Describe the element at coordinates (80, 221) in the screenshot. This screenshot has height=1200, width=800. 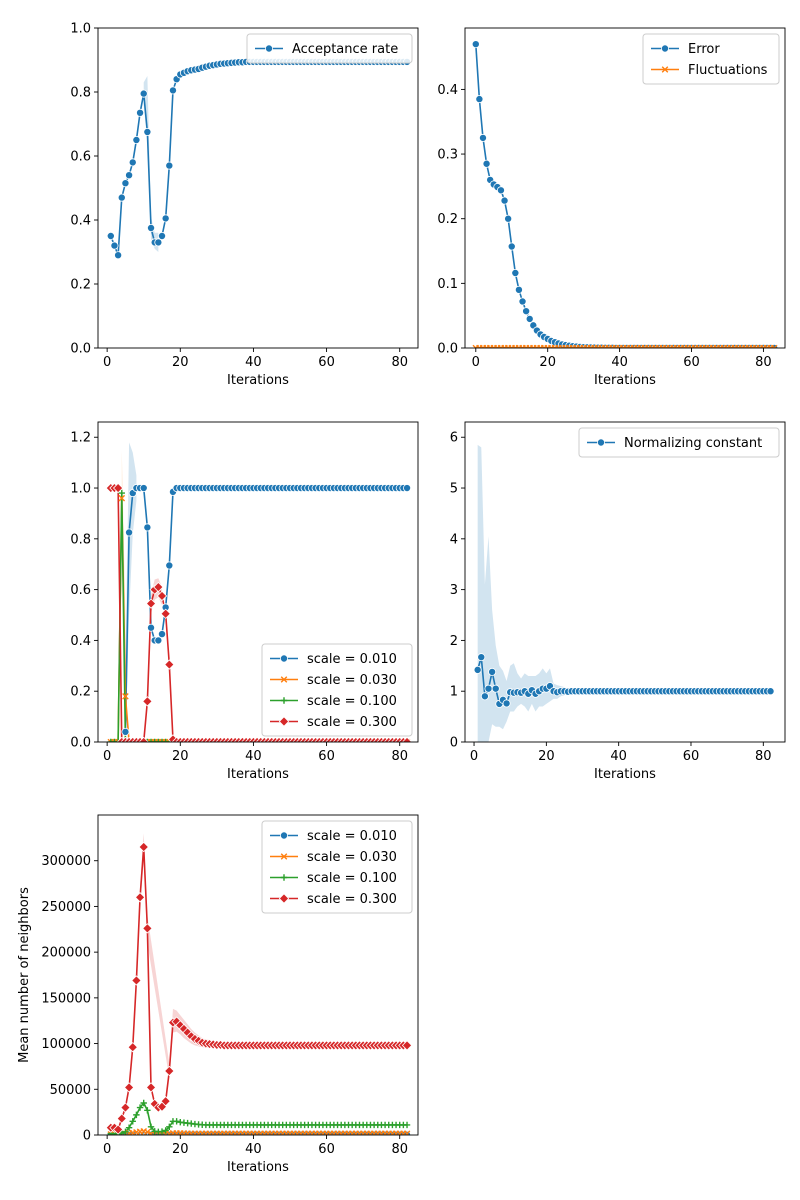
I see `y-tick-label: 0.4` at that location.